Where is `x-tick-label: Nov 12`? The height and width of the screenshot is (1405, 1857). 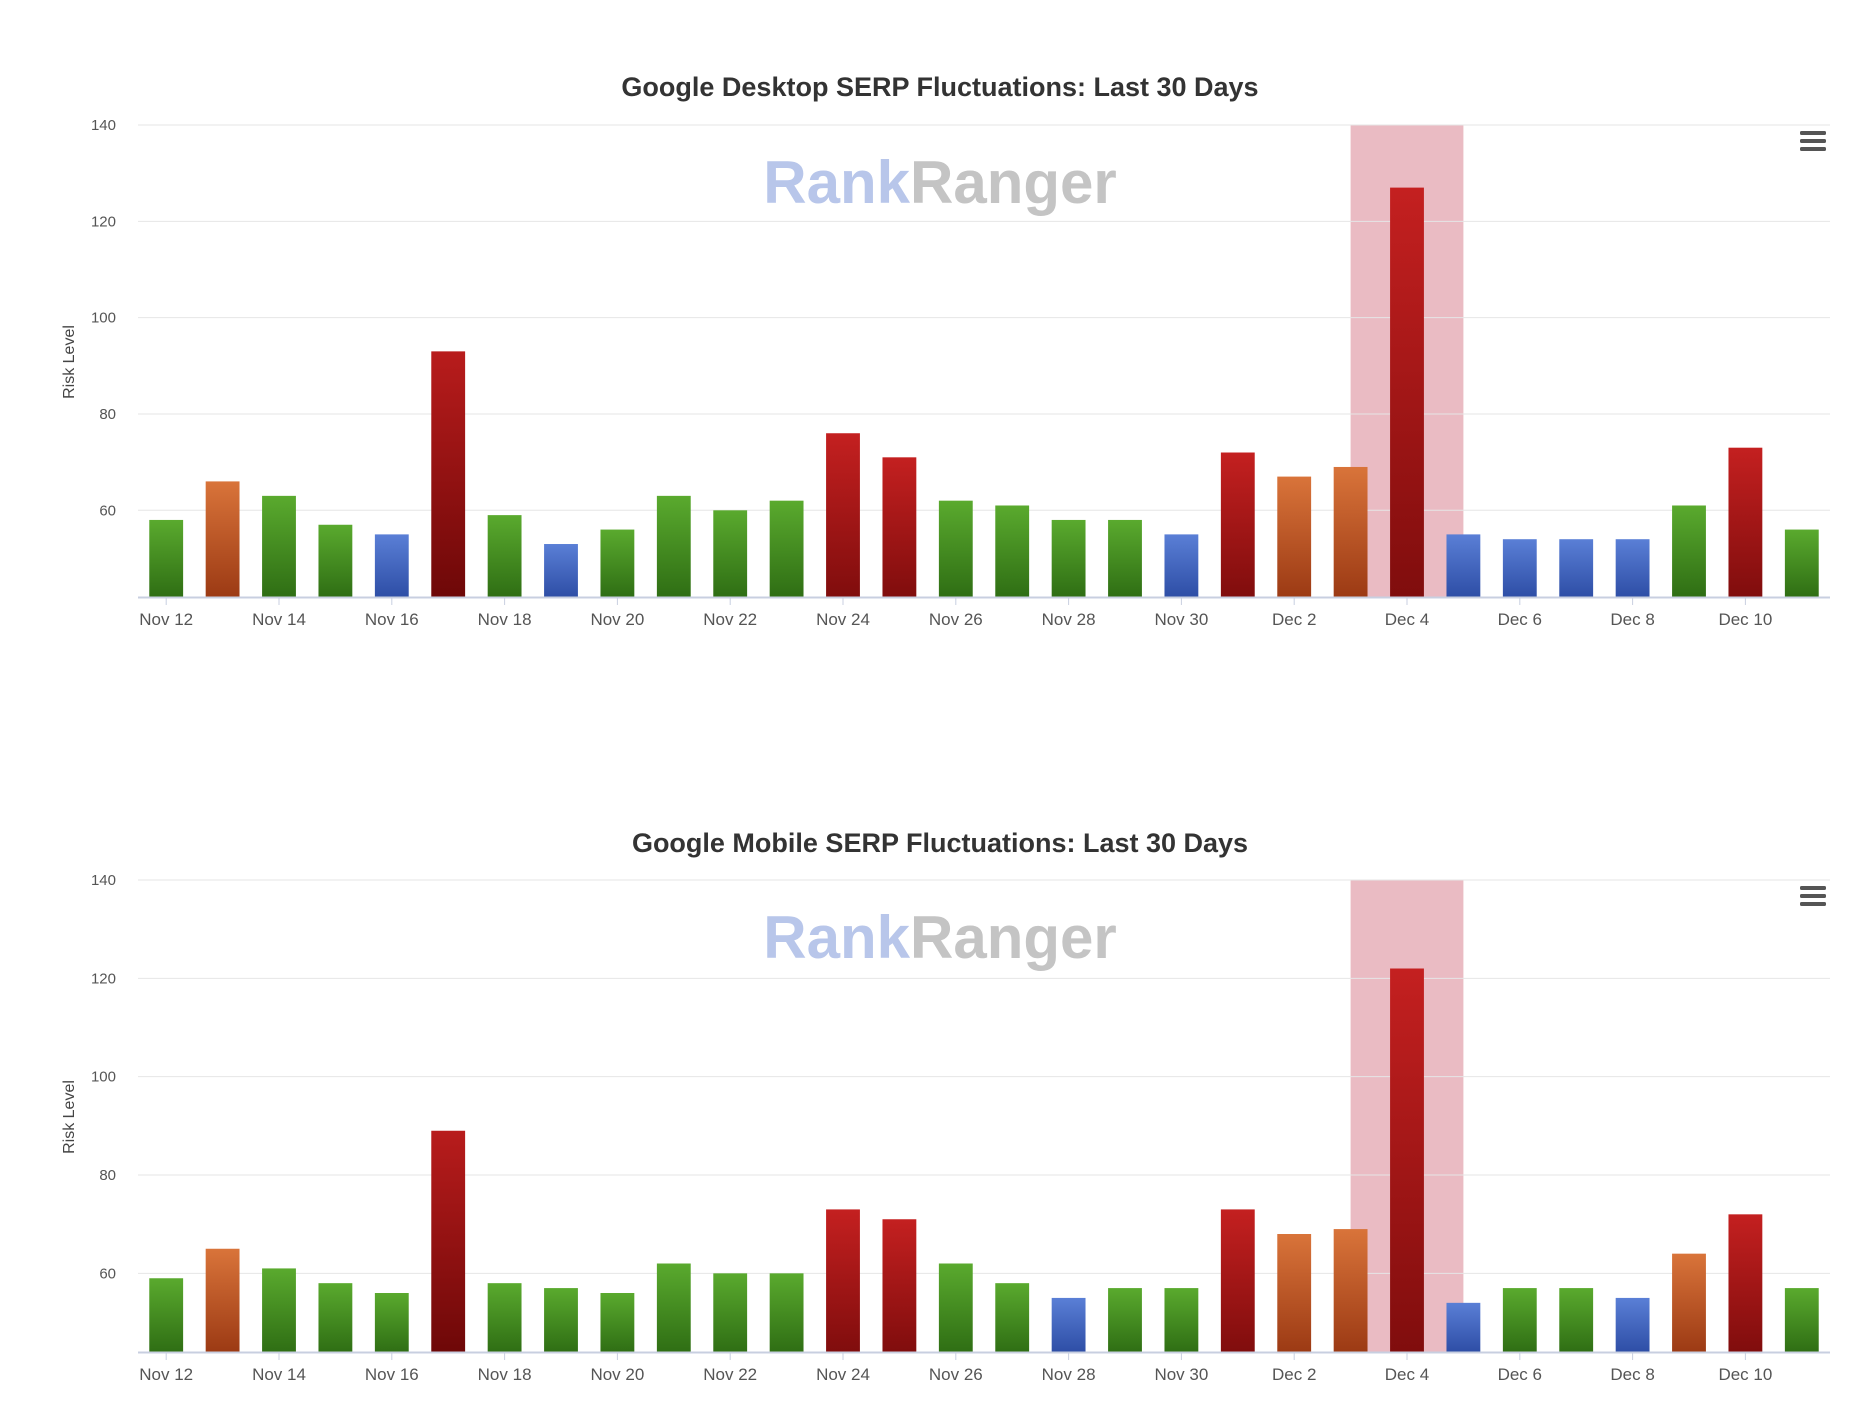 x-tick-label: Nov 12 is located at coordinates (166, 619).